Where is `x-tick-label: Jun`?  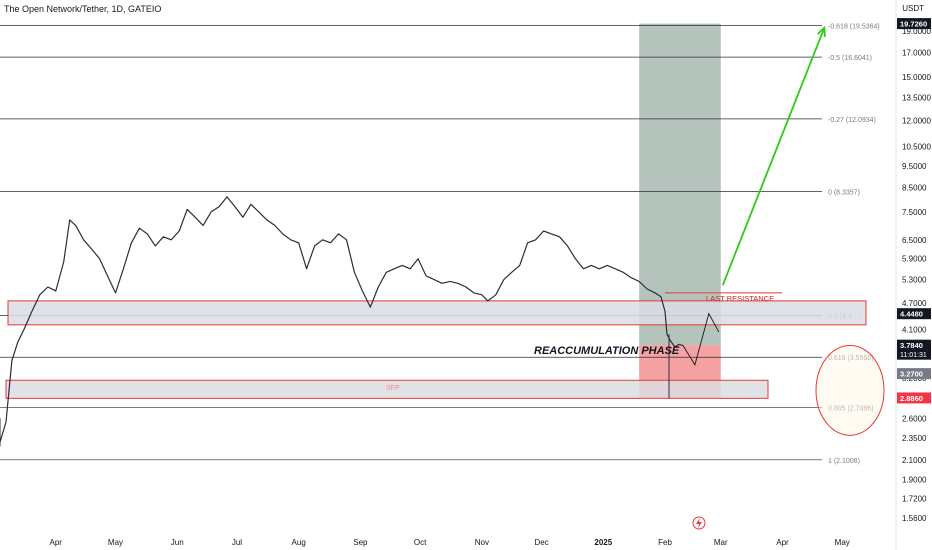
x-tick-label: Jun is located at coordinates (177, 542).